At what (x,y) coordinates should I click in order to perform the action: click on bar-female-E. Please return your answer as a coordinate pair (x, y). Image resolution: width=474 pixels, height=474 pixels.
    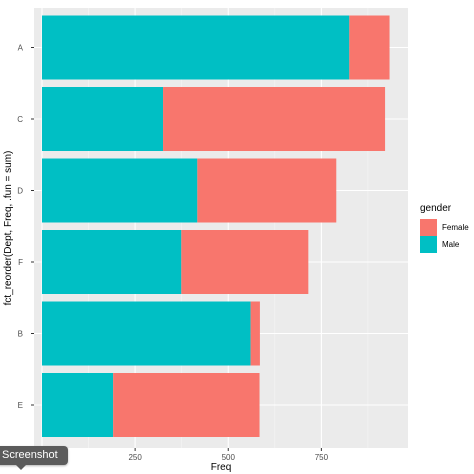
    Looking at the image, I should click on (186, 405).